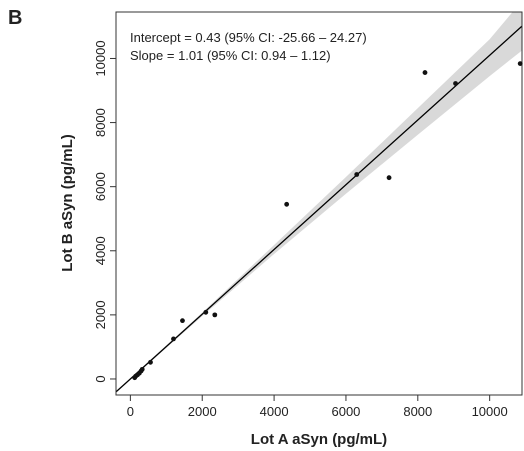  I want to click on x-tick-label: 6000, so click(345, 411).